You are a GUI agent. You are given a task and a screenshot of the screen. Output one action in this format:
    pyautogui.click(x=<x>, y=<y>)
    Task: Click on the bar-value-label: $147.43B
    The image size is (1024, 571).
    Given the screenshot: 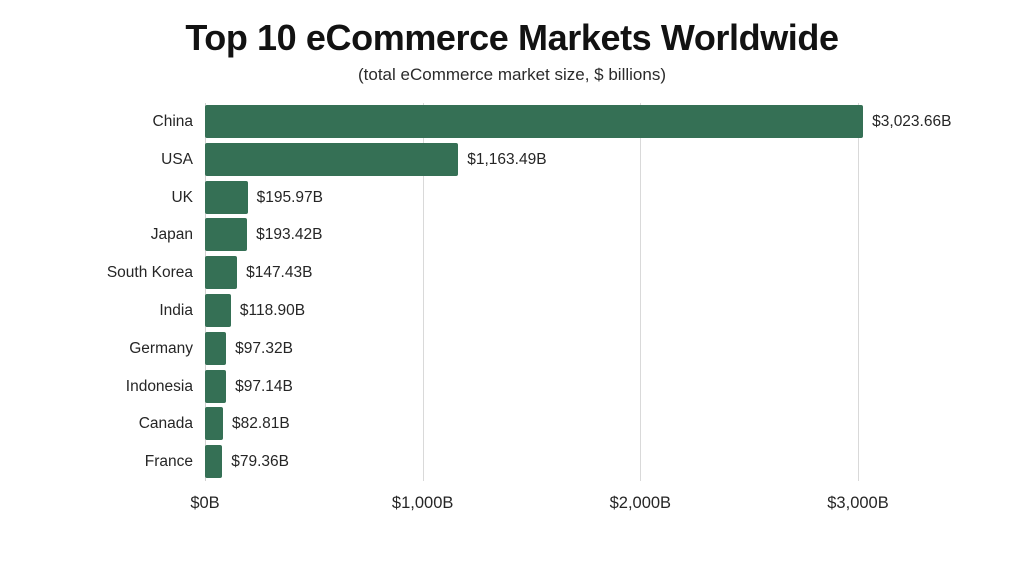 What is the action you would take?
    pyautogui.click(x=279, y=273)
    